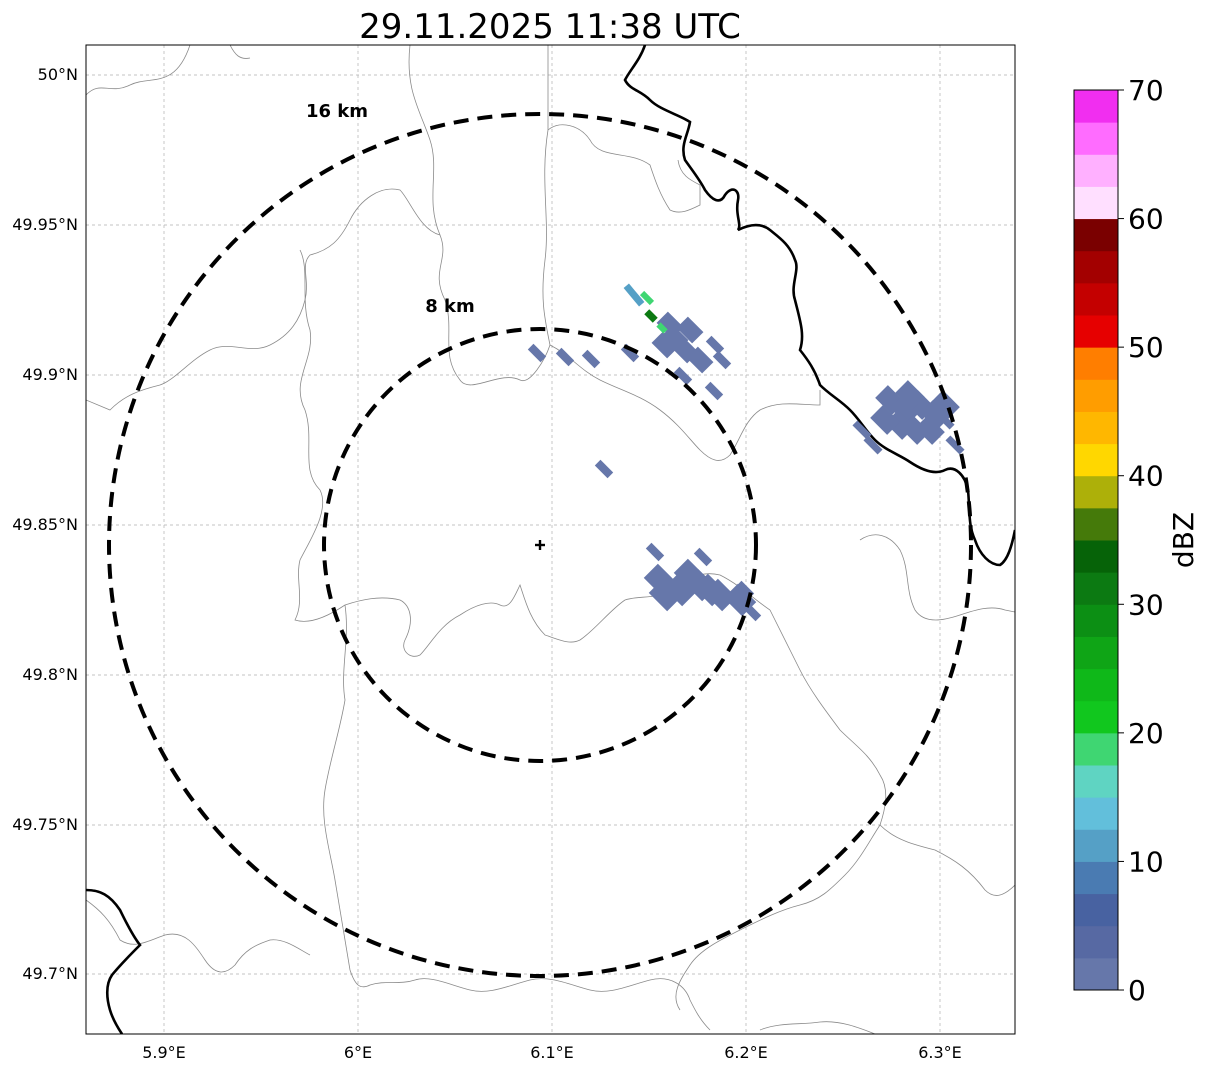  What do you see at coordinates (1137, 990) in the screenshot?
I see `colorbar-tick-label: 0` at bounding box center [1137, 990].